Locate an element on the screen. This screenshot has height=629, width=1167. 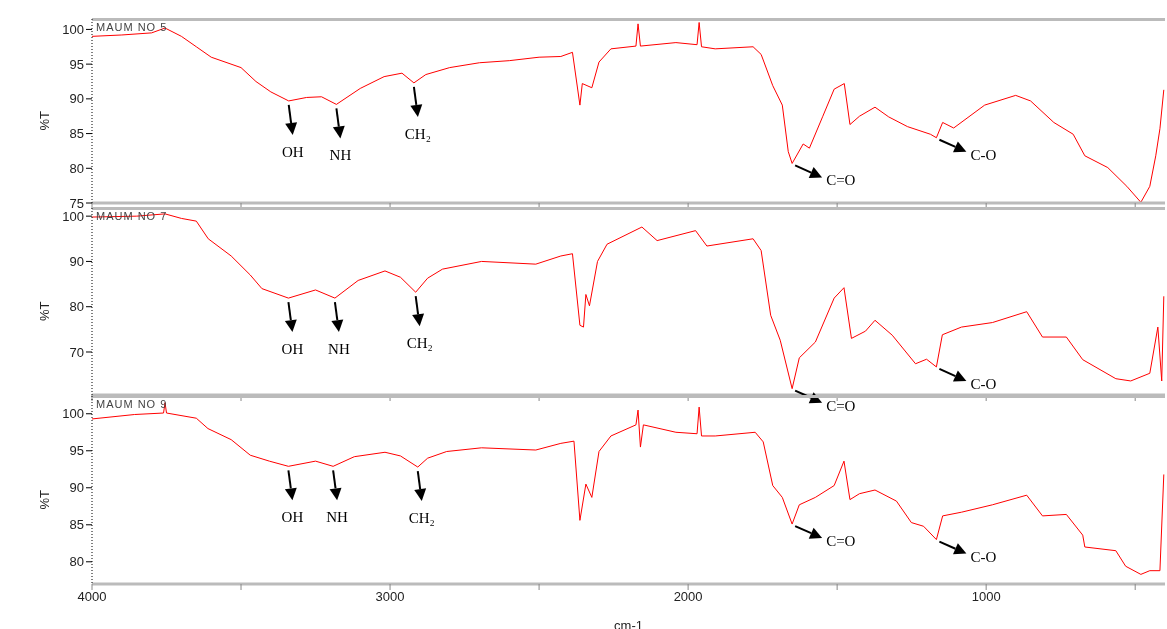
x-tick-label: 2000 is located at coordinates (688, 597).